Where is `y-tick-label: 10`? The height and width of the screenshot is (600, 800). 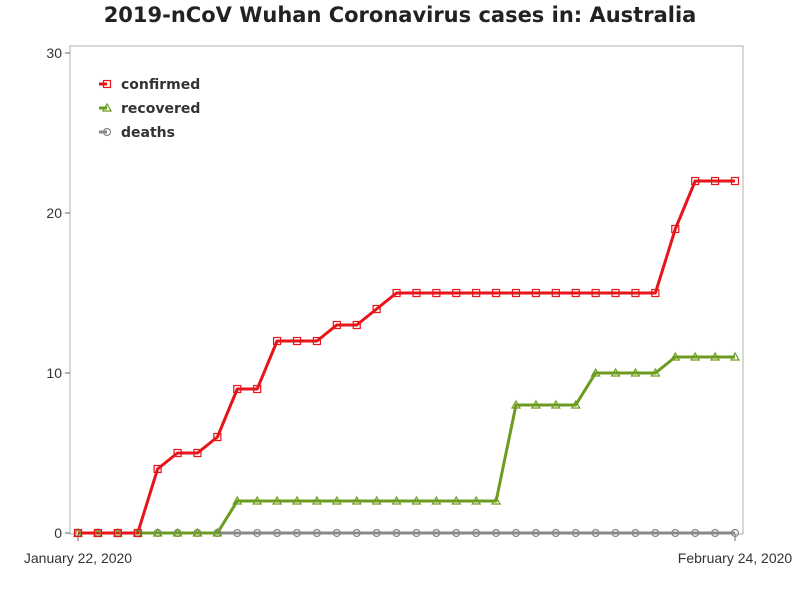 y-tick-label: 10 is located at coordinates (54, 373).